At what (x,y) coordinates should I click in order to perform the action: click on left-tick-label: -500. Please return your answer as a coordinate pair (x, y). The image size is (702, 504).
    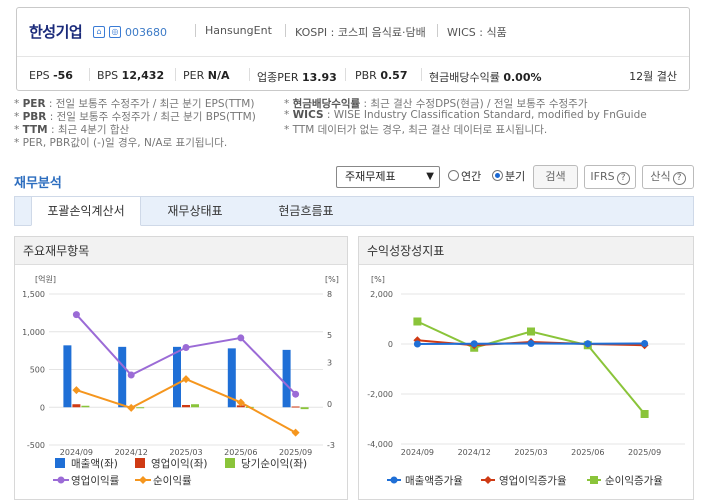
    Looking at the image, I should click on (36, 445).